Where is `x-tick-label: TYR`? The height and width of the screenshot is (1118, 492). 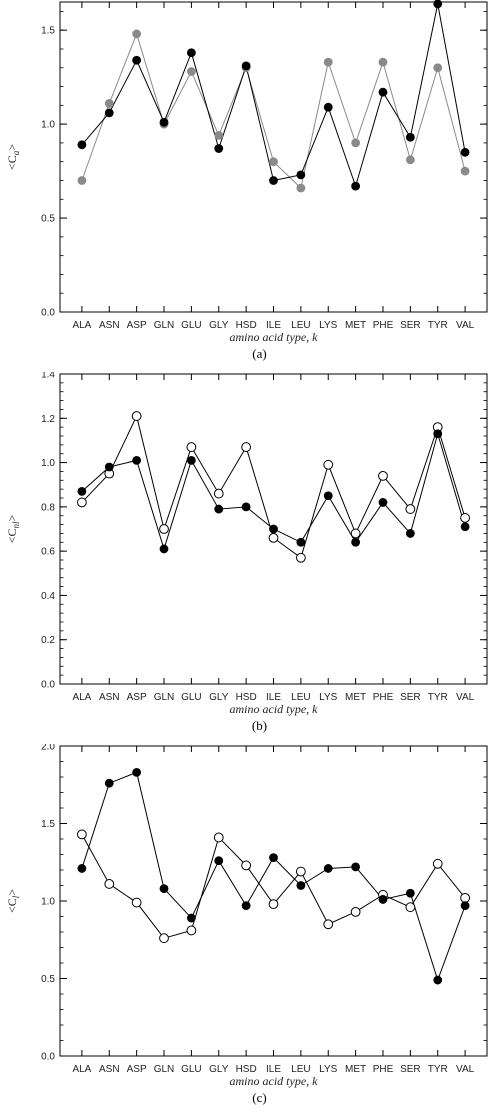
x-tick-label: TYR is located at coordinates (438, 697).